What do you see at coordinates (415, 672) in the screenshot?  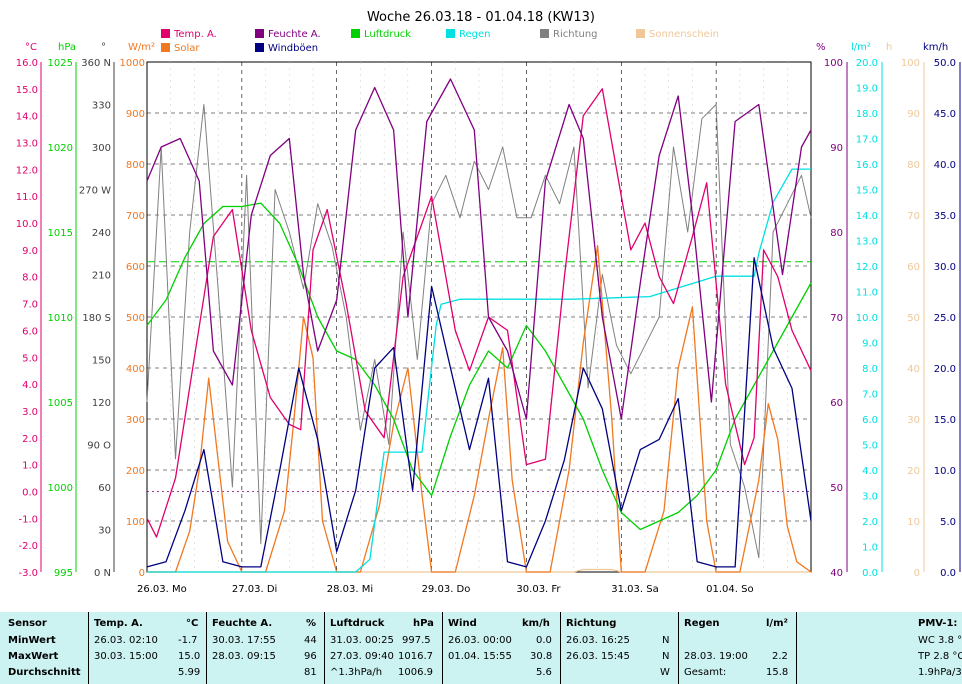 I see `druck-avg-value: 1006.9` at bounding box center [415, 672].